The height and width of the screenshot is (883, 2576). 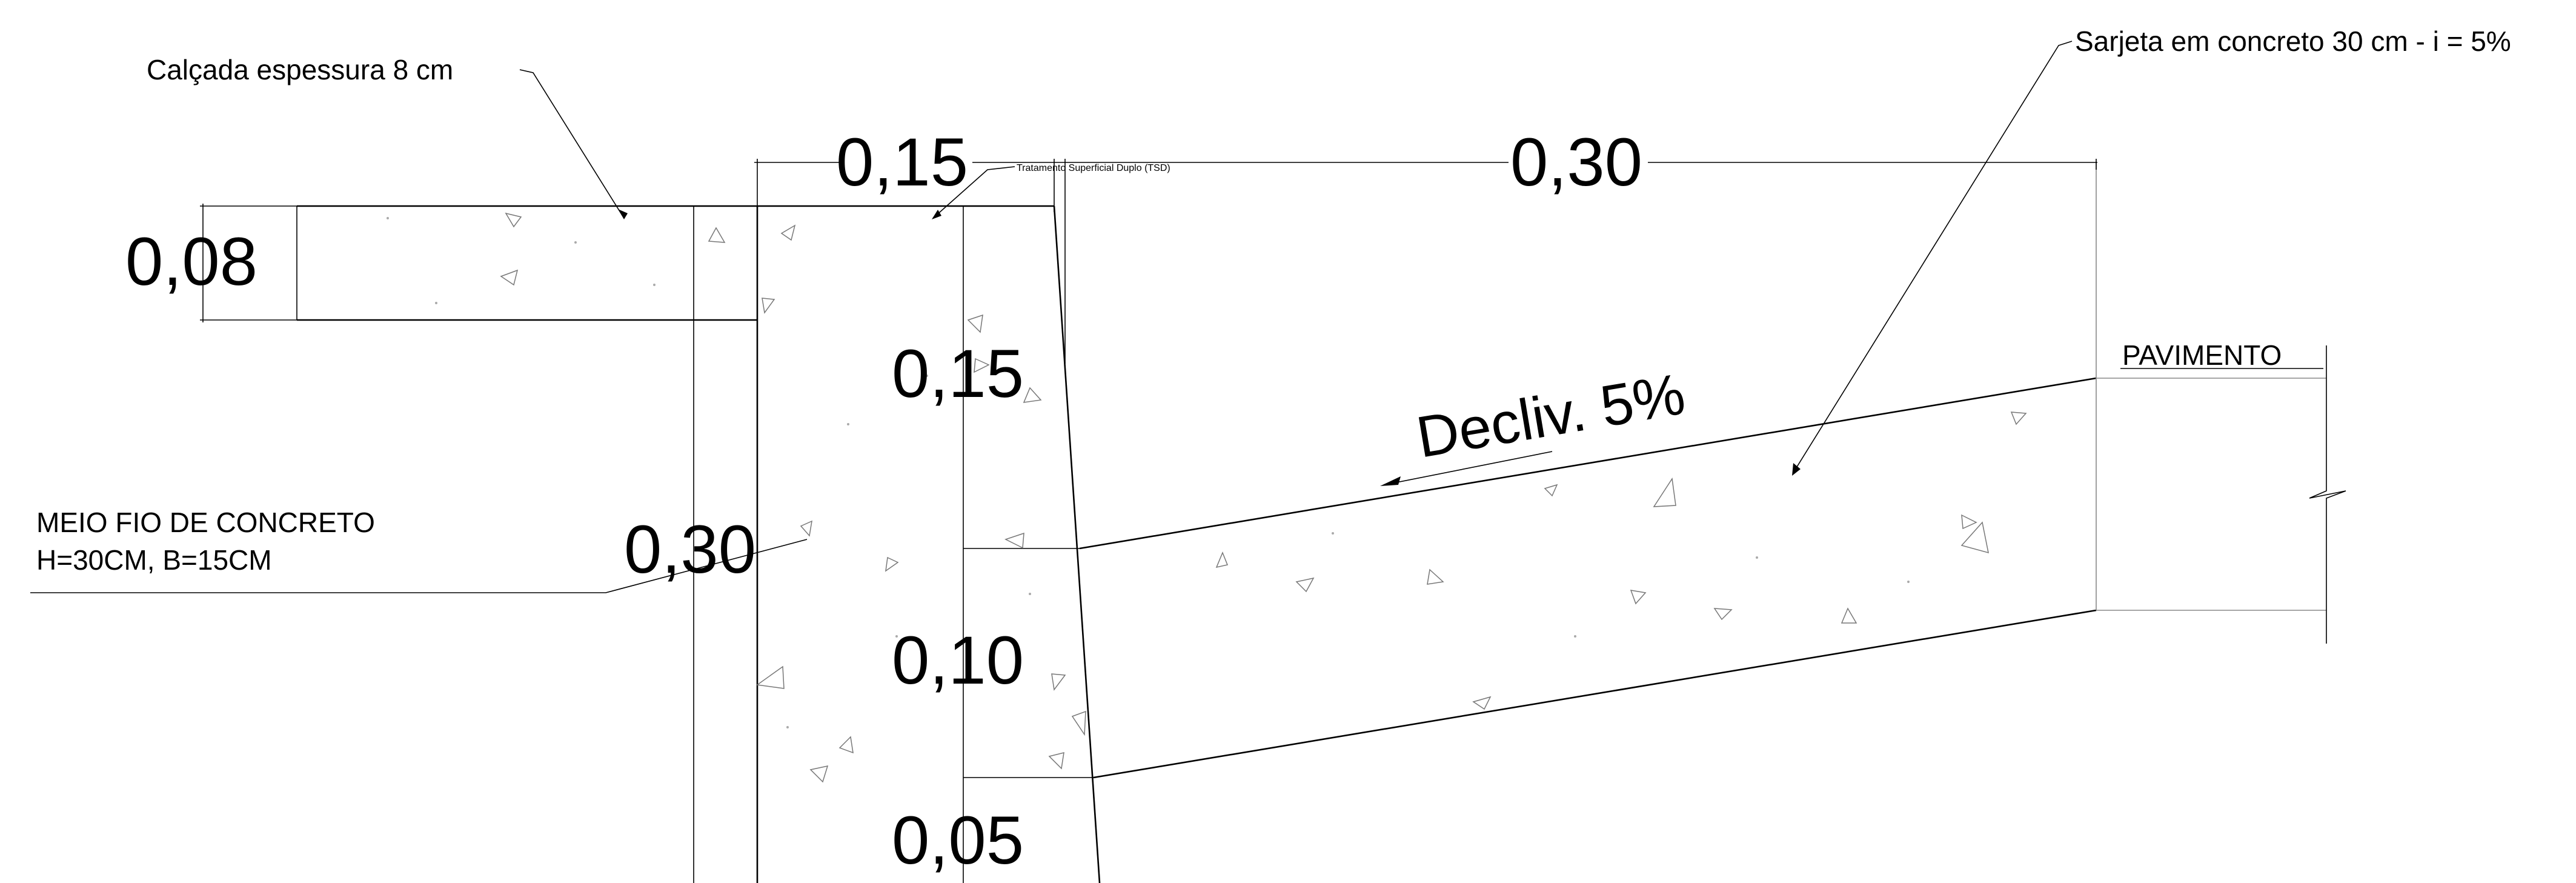 I want to click on slope-arrow, so click(x=1466, y=468).